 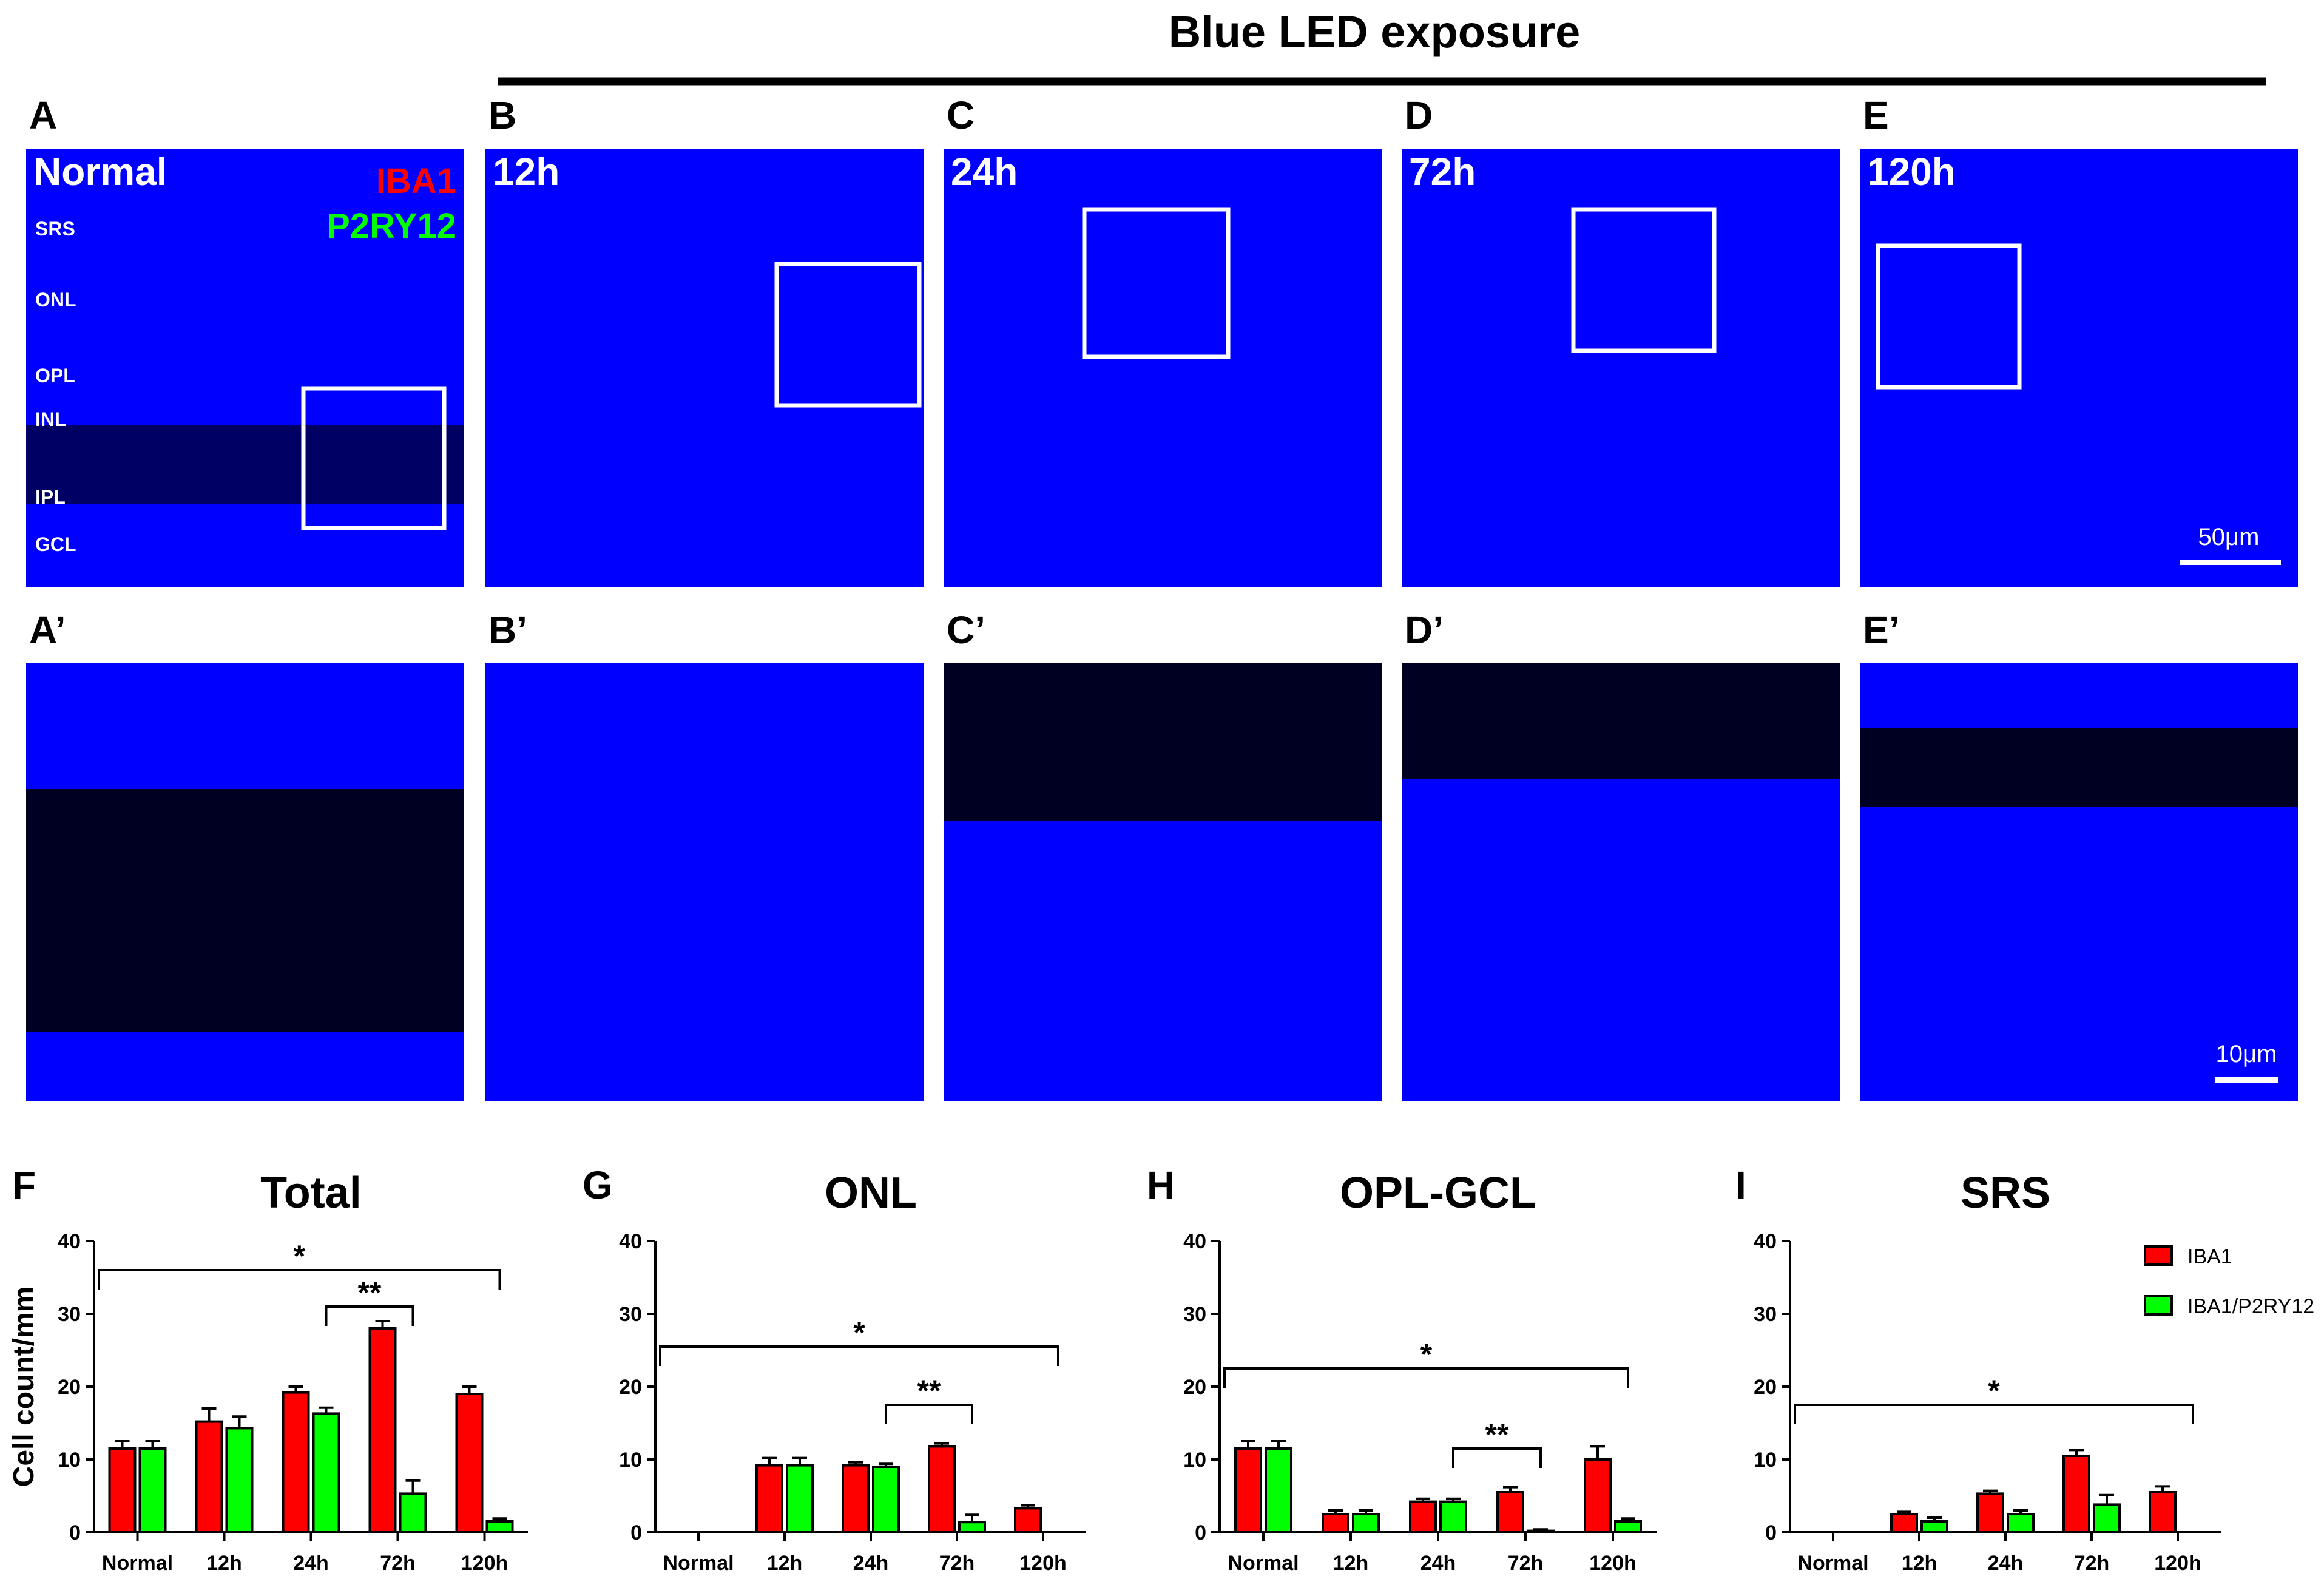 I want to click on panel-letter-e-prime: E’, so click(x=1881, y=630).